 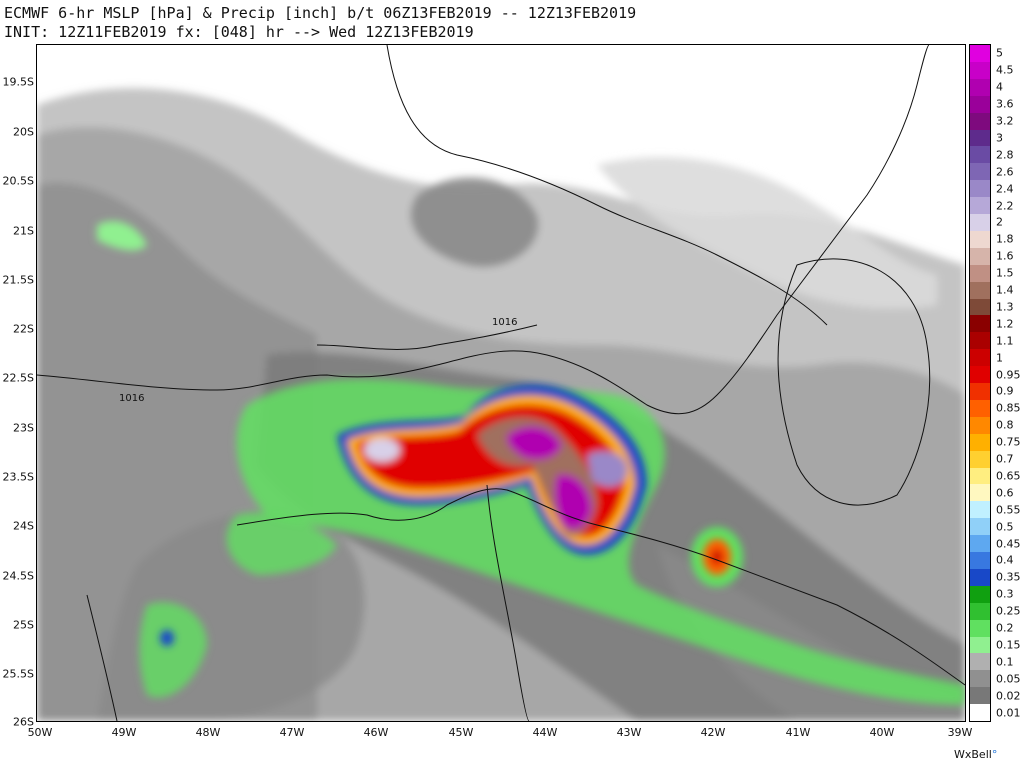 What do you see at coordinates (1005, 527) in the screenshot?
I see `legend-label: 0.5` at bounding box center [1005, 527].